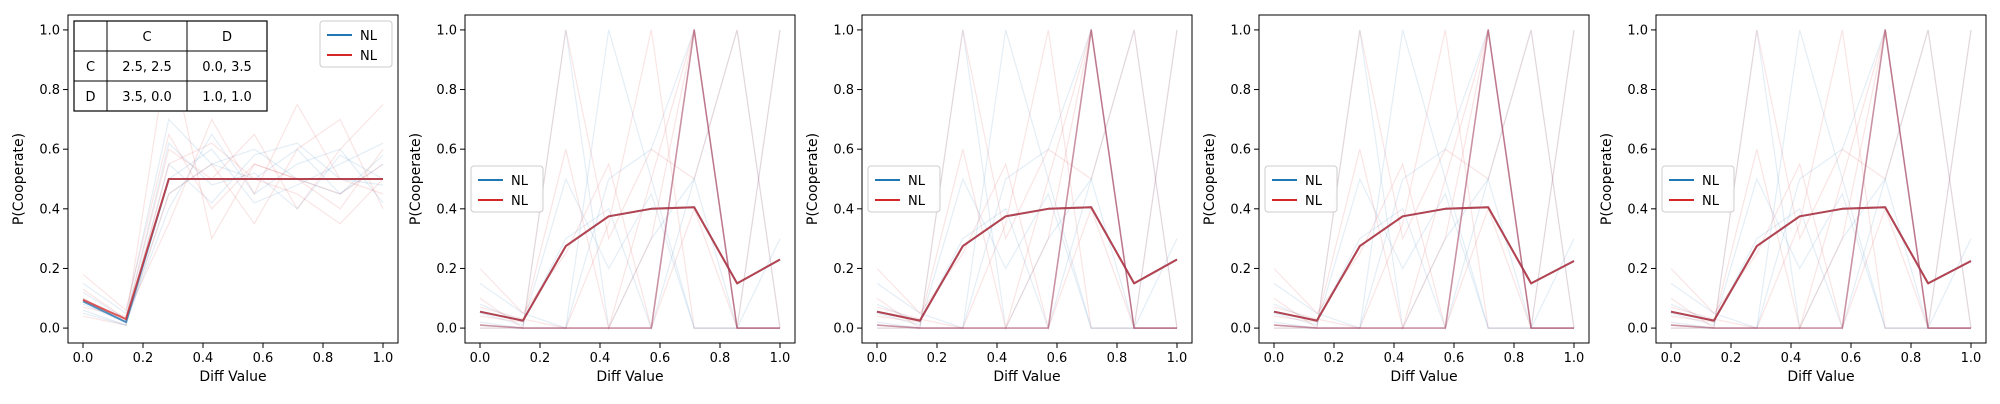  Describe the element at coordinates (90, 67) in the screenshot. I see `payoff-table-row-label: C` at that location.